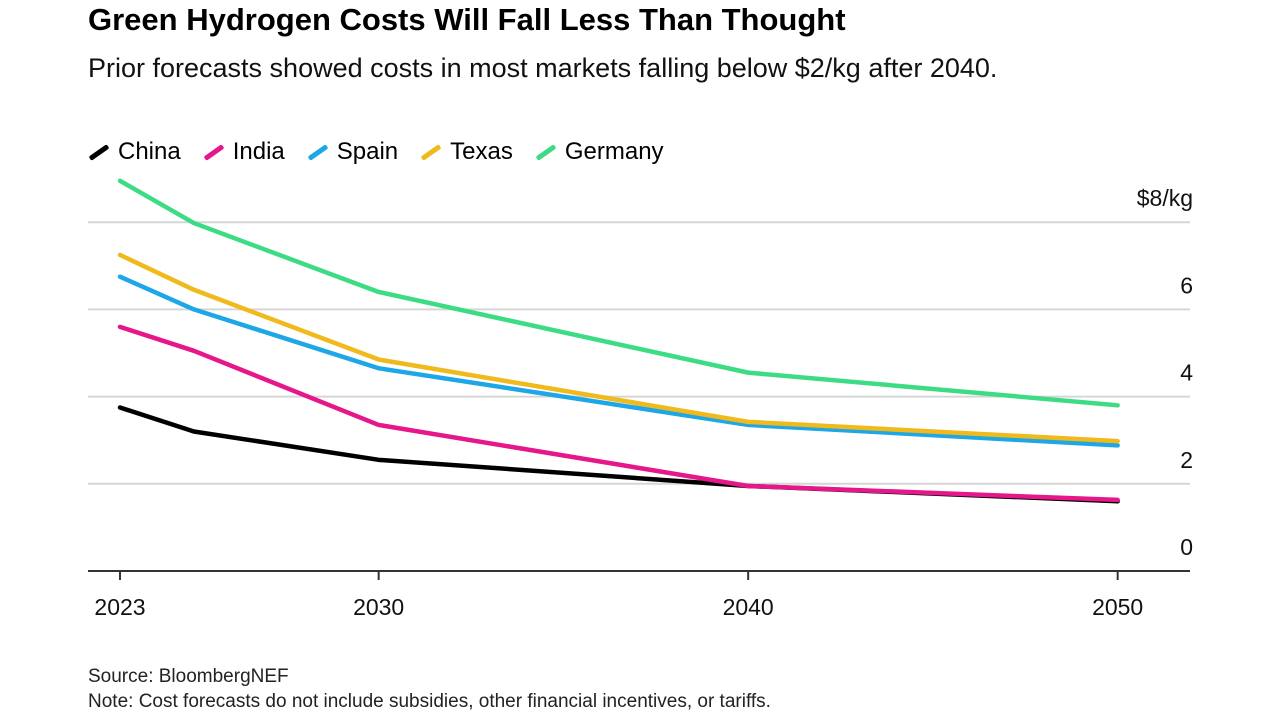  Describe the element at coordinates (367, 151) in the screenshot. I see `legend-label: Spain` at that location.